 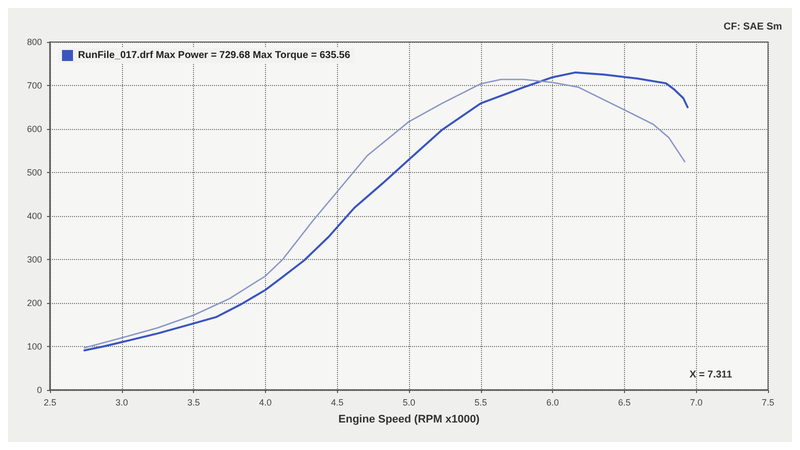 What do you see at coordinates (337, 403) in the screenshot?
I see `x-tick-label: 4.5` at bounding box center [337, 403].